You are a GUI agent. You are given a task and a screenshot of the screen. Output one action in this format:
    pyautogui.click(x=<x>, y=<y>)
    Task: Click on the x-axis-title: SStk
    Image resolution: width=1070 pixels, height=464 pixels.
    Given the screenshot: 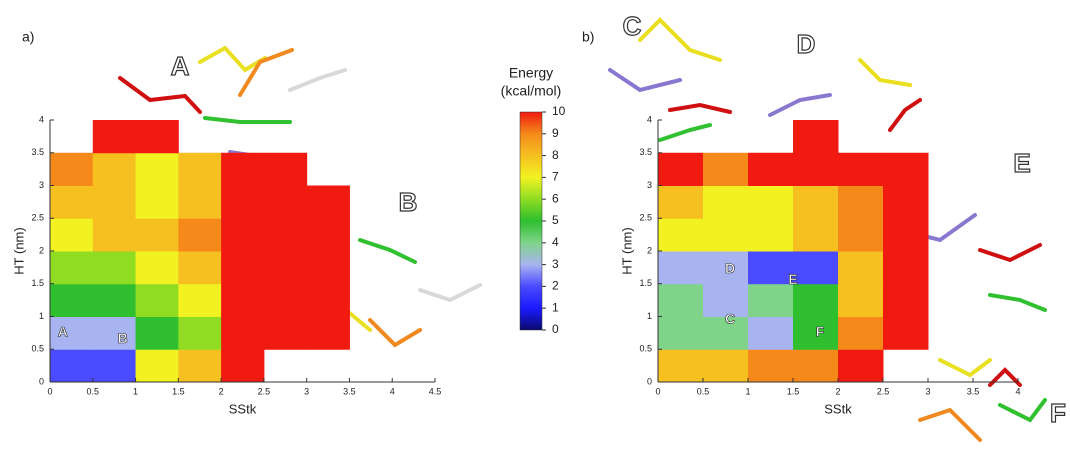 What is the action you would take?
    pyautogui.click(x=243, y=408)
    